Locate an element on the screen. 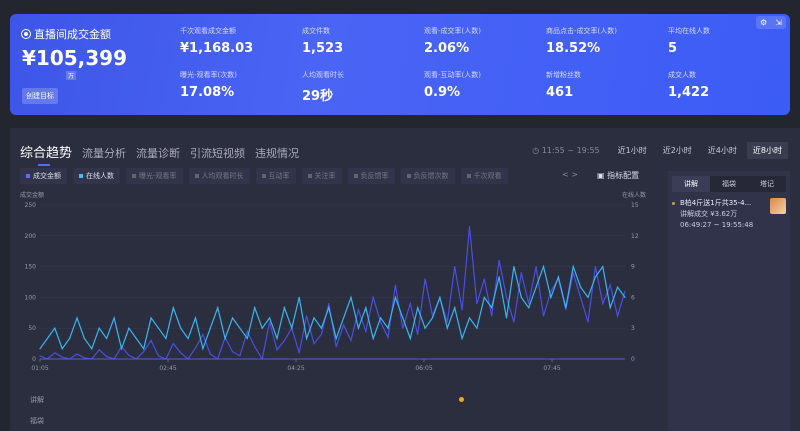  item-time: 06:49:27 ~ 19:55:48 is located at coordinates (717, 225).